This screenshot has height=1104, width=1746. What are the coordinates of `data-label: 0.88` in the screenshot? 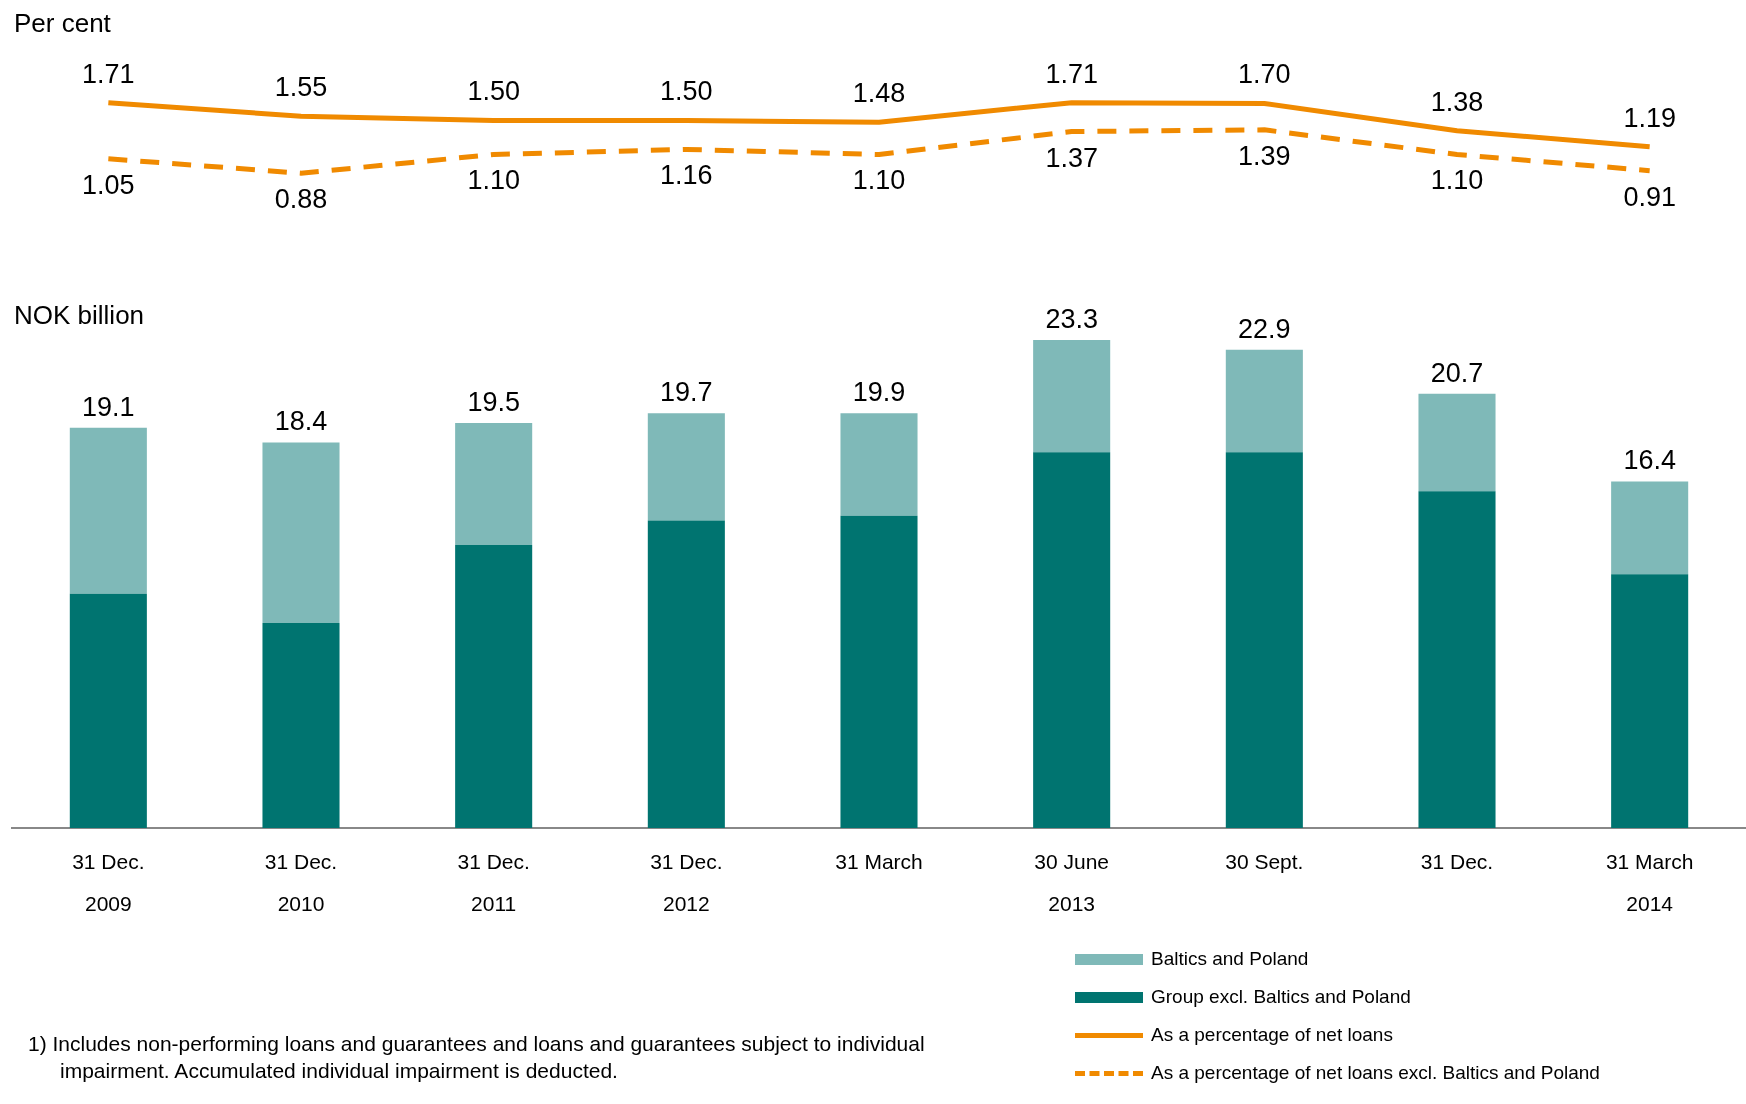 It's located at (301, 199).